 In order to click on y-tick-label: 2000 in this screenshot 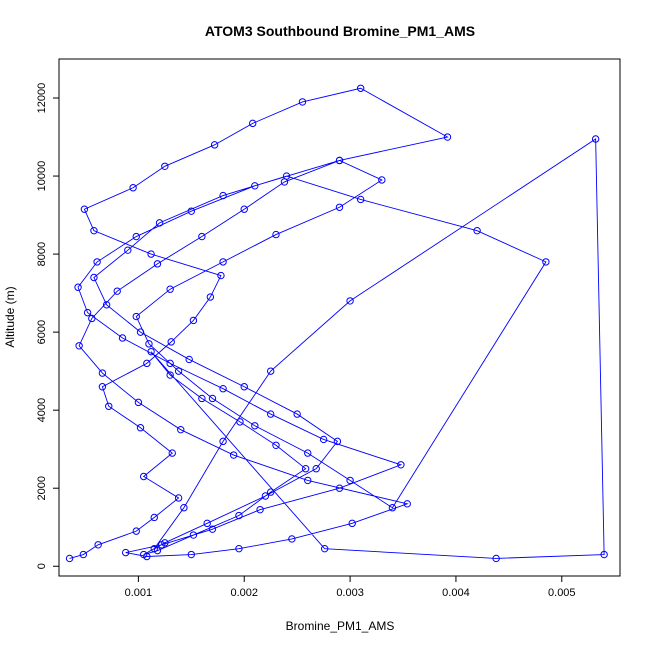, I will do `click(42, 488)`.